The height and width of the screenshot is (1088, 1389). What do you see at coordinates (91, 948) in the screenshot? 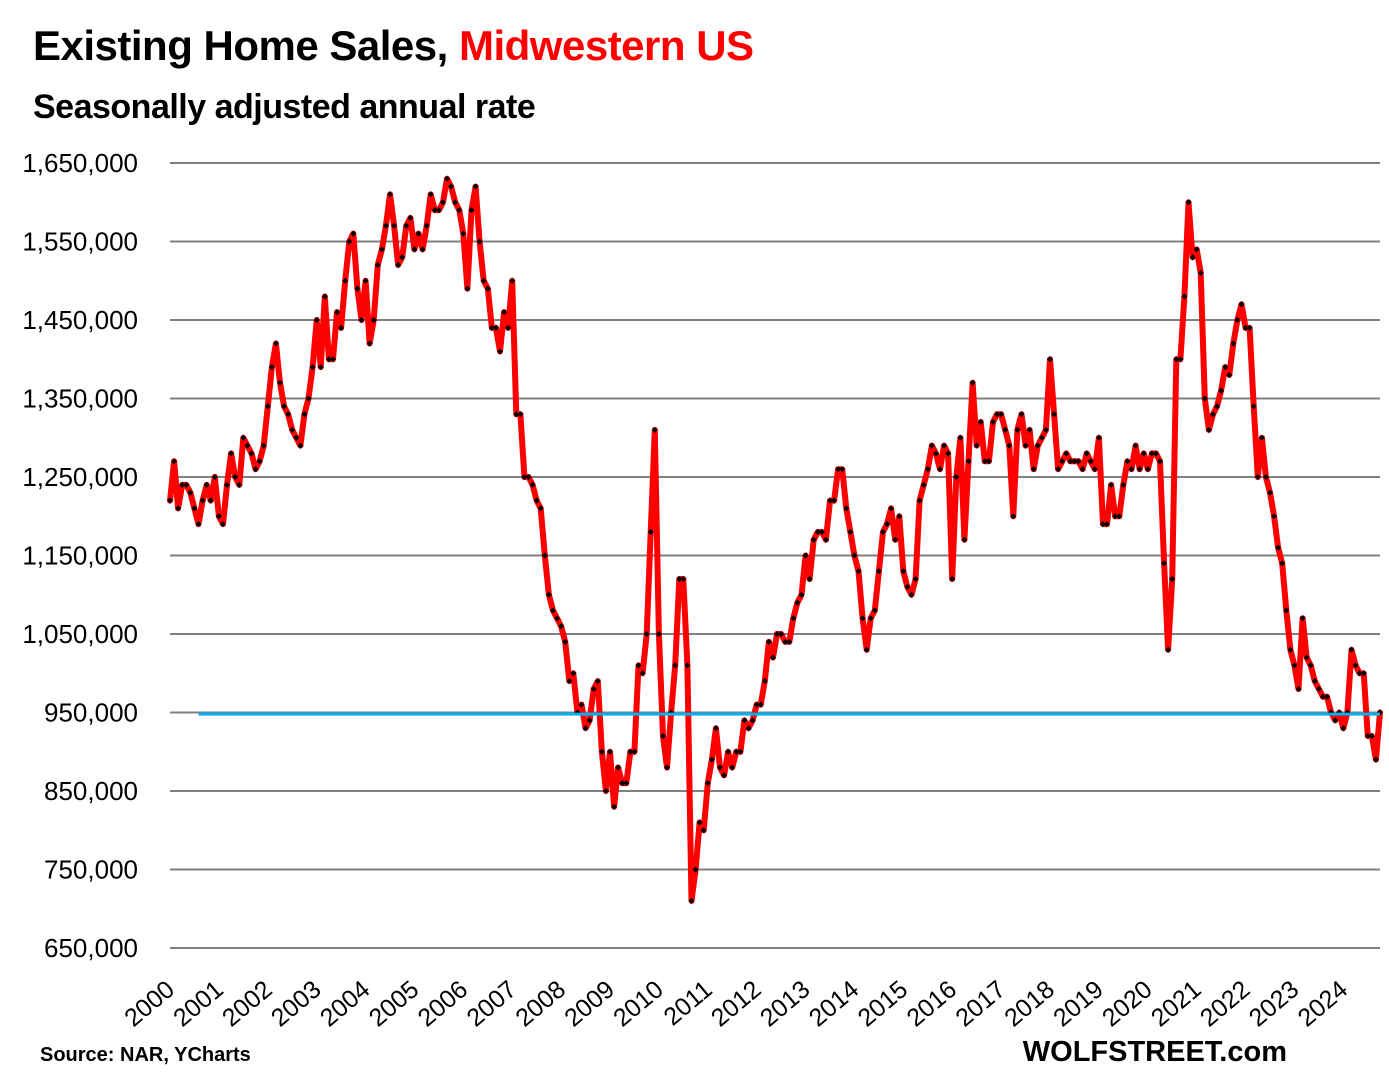
I see `y-tick-label: 650,000` at bounding box center [91, 948].